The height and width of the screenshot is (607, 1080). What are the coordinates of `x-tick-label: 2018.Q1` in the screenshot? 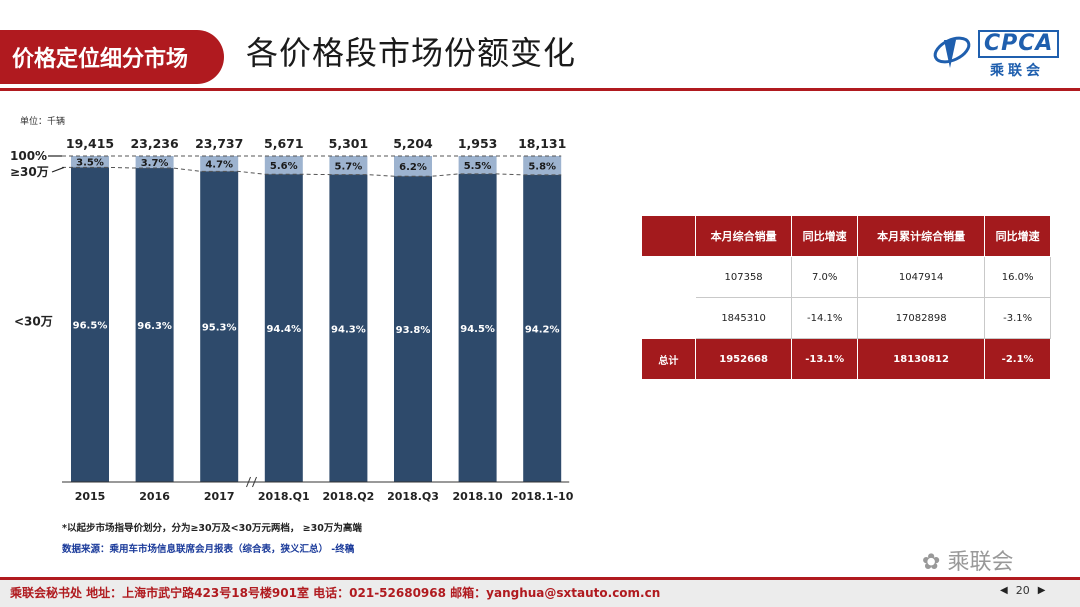 It's located at (284, 496).